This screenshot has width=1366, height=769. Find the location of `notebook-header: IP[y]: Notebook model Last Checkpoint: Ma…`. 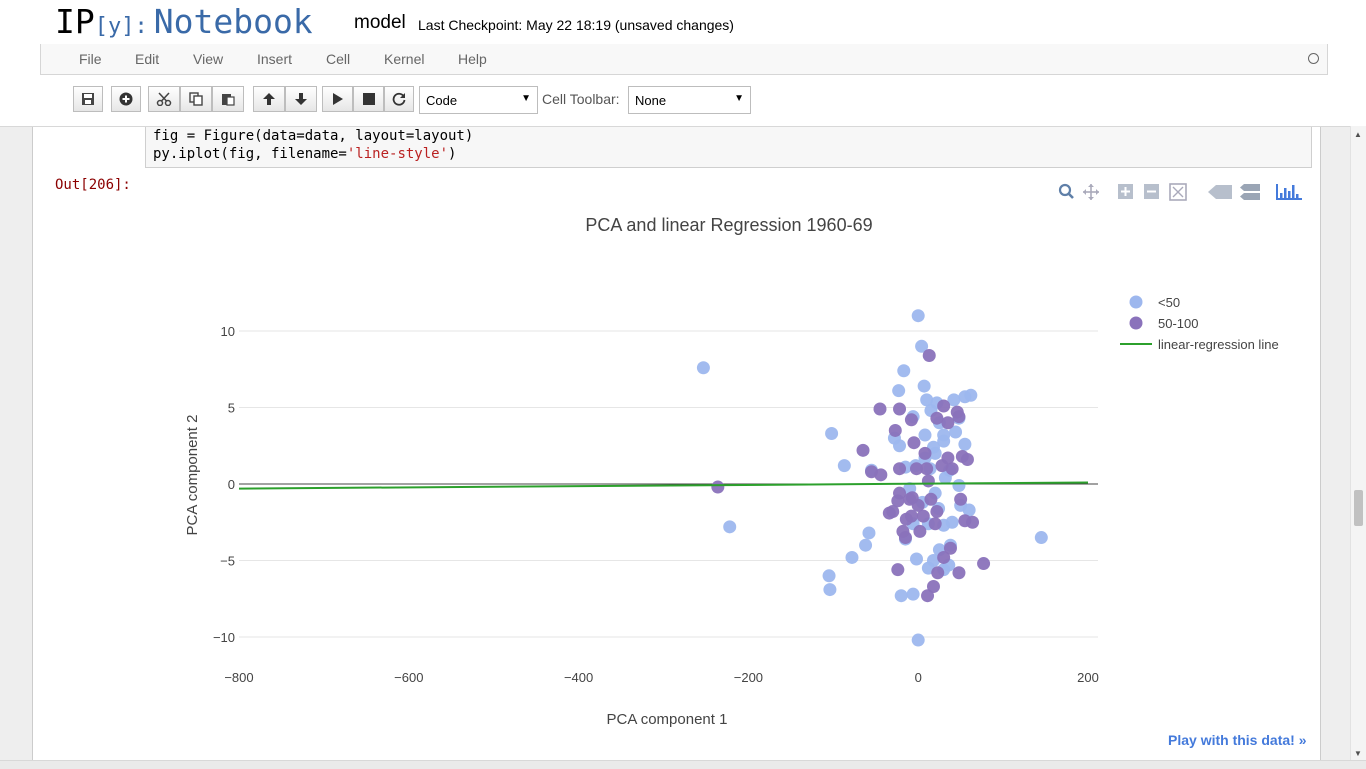

notebook-header: IP[y]: Notebook model Last Checkpoint: Ma… is located at coordinates (683, 22).